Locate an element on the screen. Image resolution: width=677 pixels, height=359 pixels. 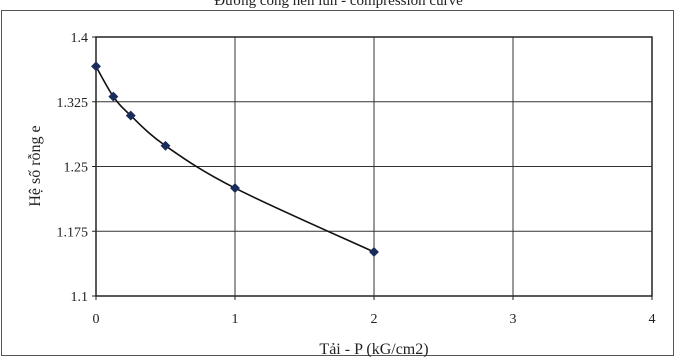
y-tick-label: 1.4 is located at coordinates (80, 38).